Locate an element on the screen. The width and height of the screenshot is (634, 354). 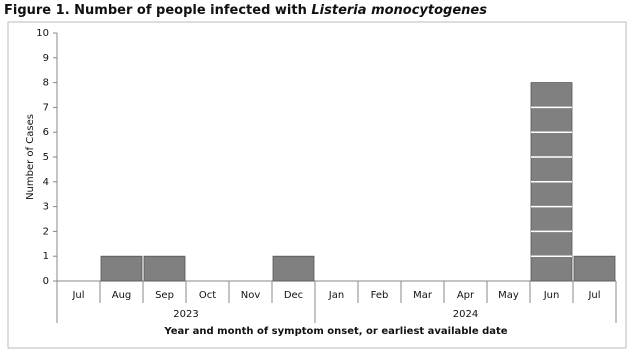
y-tick-label: 2 is located at coordinates (46, 231).